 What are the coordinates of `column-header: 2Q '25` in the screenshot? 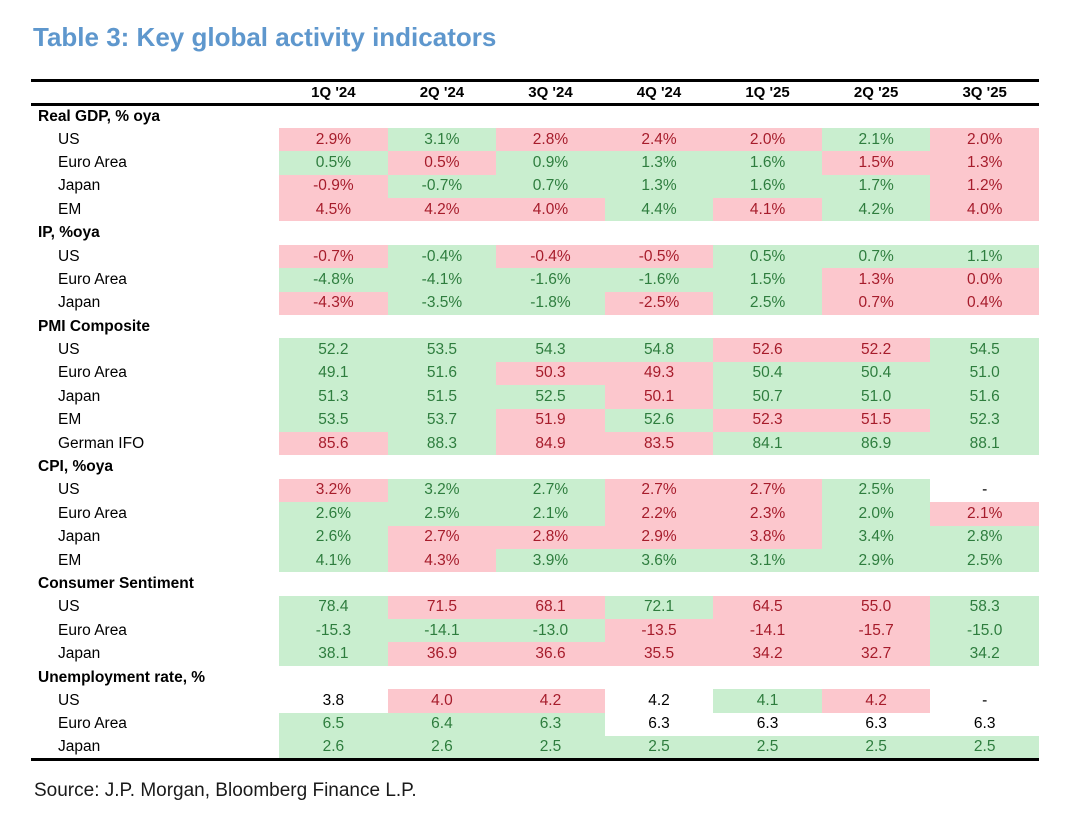 It's located at (876, 92).